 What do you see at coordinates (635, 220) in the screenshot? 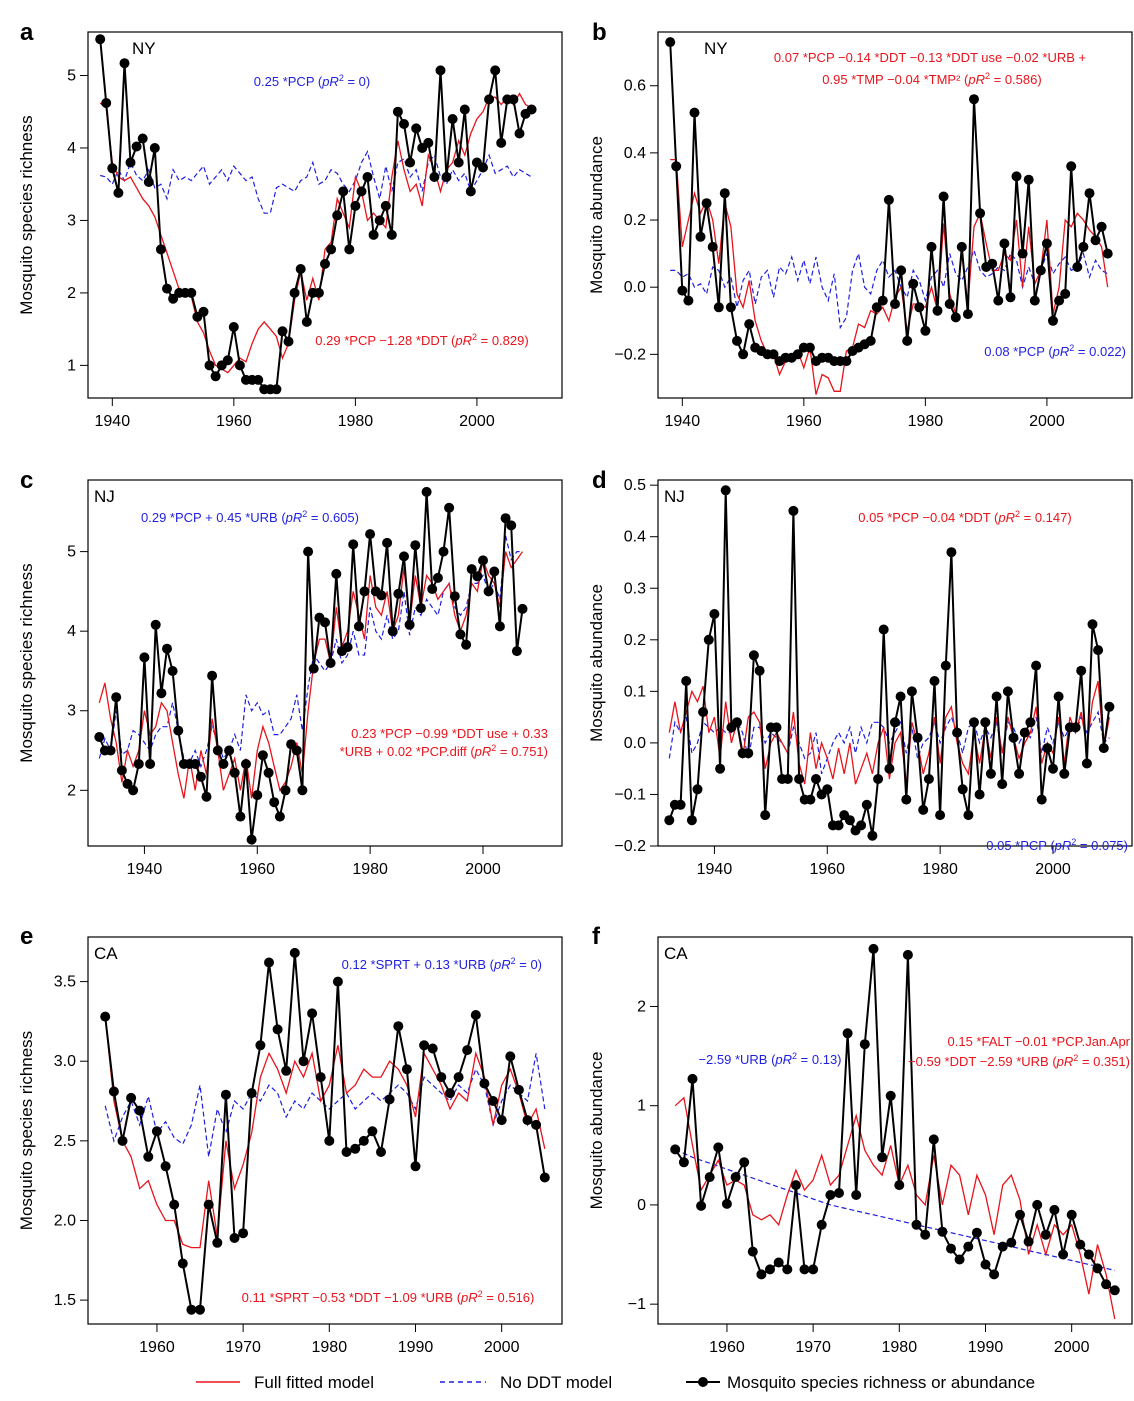
I see `y-tick-label-b: 0.2` at bounding box center [635, 220].